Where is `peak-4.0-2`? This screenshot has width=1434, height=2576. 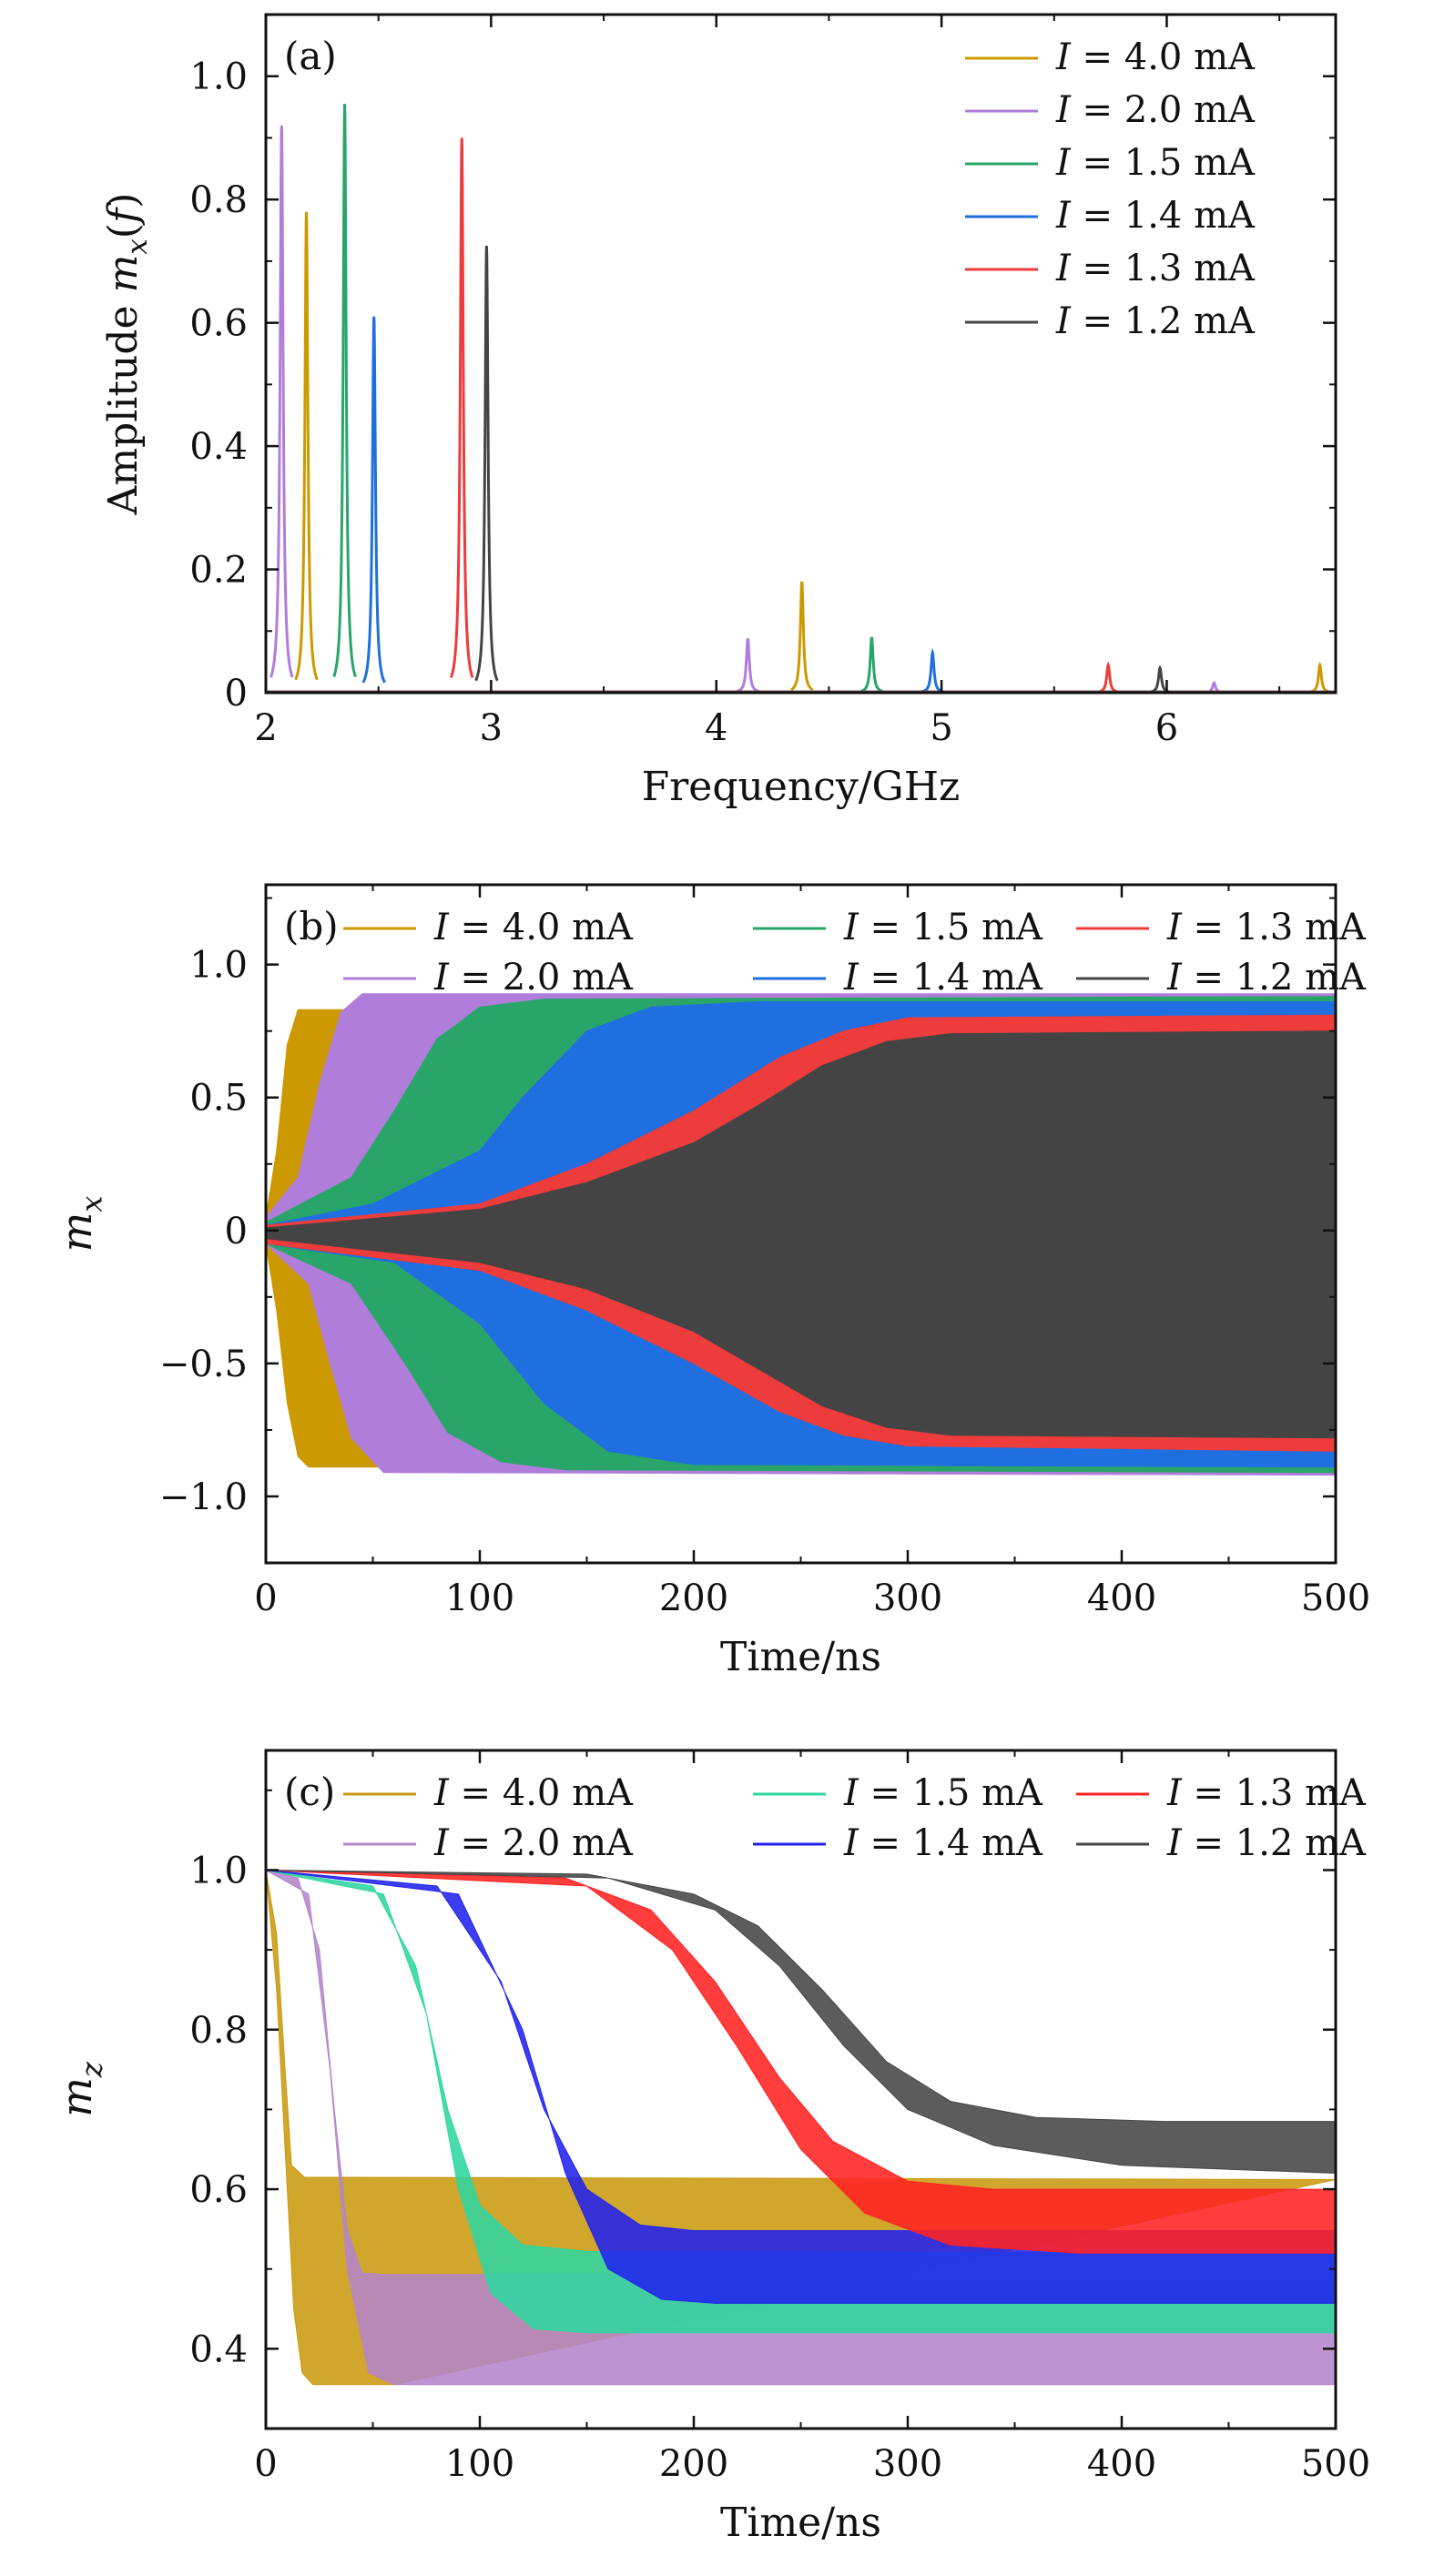 peak-4.0-2 is located at coordinates (802, 636).